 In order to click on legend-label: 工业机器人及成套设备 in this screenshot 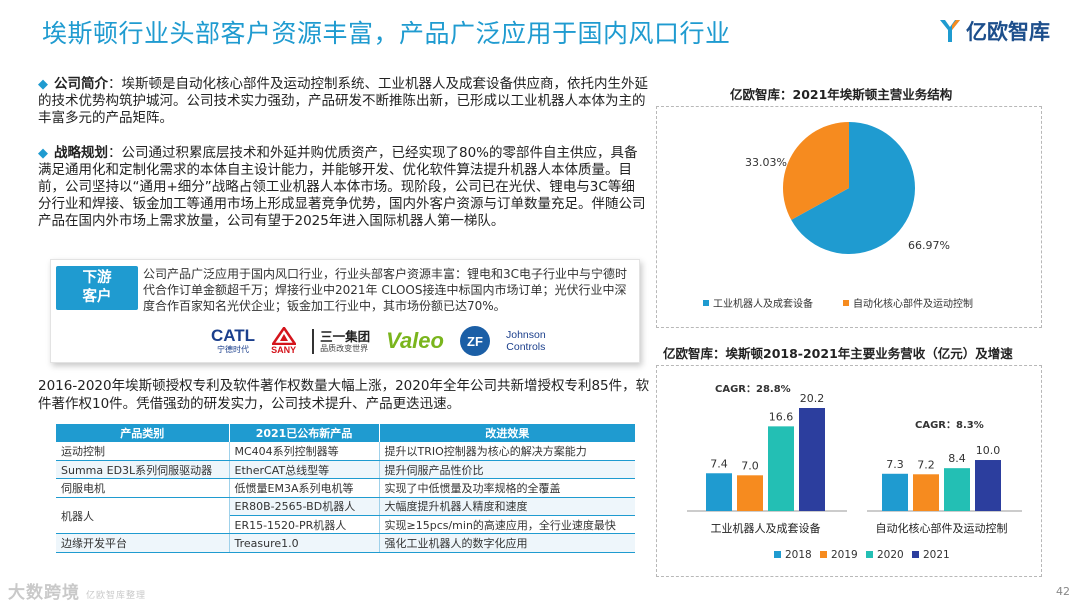, I will do `click(763, 303)`.